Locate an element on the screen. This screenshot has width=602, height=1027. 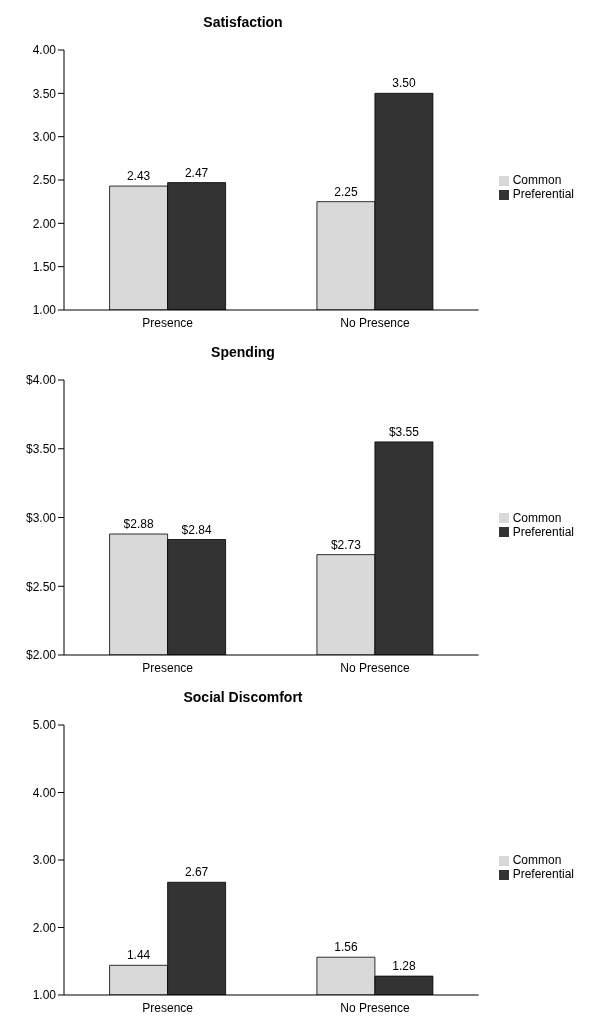
y-tick-label: $4.00 is located at coordinates (41, 380).